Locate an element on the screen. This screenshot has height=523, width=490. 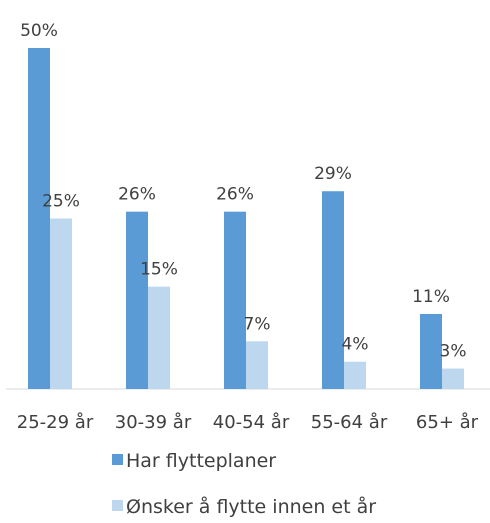
data-label-65-r-series-2: 3% is located at coordinates (453, 352).